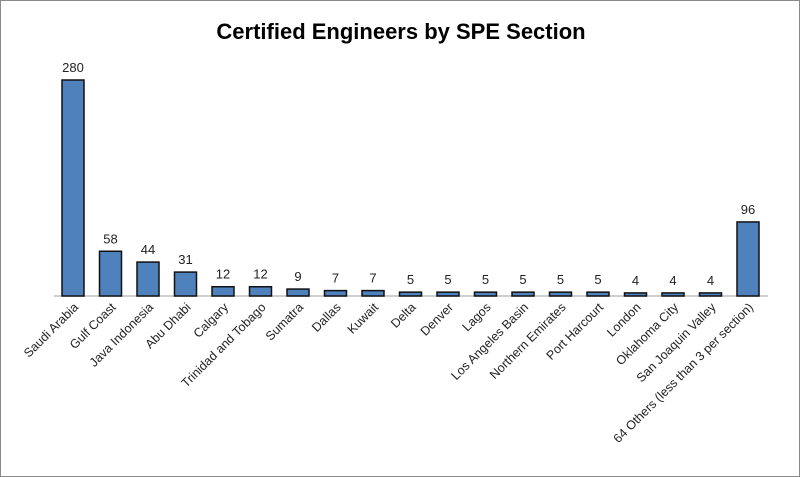 This screenshot has height=477, width=800. Describe the element at coordinates (748, 209) in the screenshot. I see `data-label: 96` at that location.